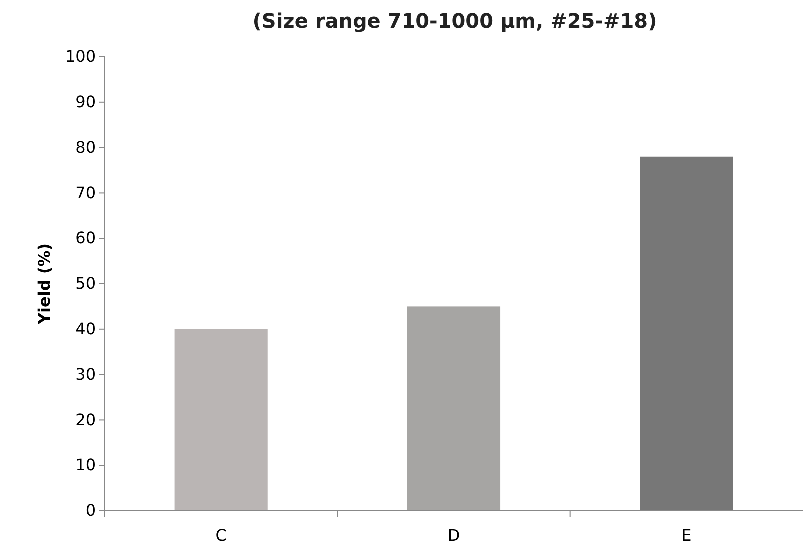 Image resolution: width=803 pixels, height=552 pixels. I want to click on y-tick-label: 50, so click(86, 284).